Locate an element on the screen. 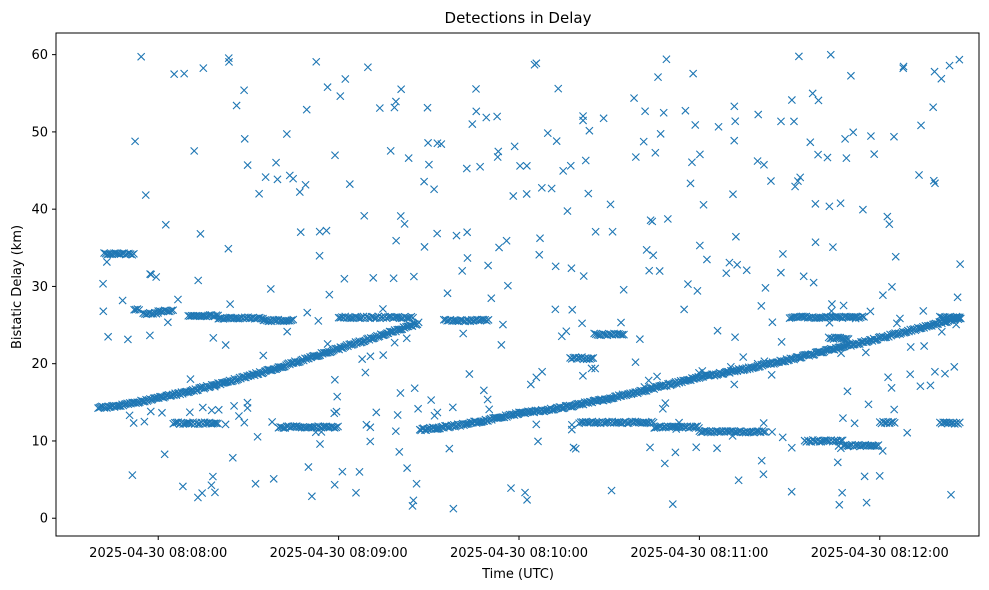 The height and width of the screenshot is (590, 989). y-tick-label: 10 is located at coordinates (39, 441).